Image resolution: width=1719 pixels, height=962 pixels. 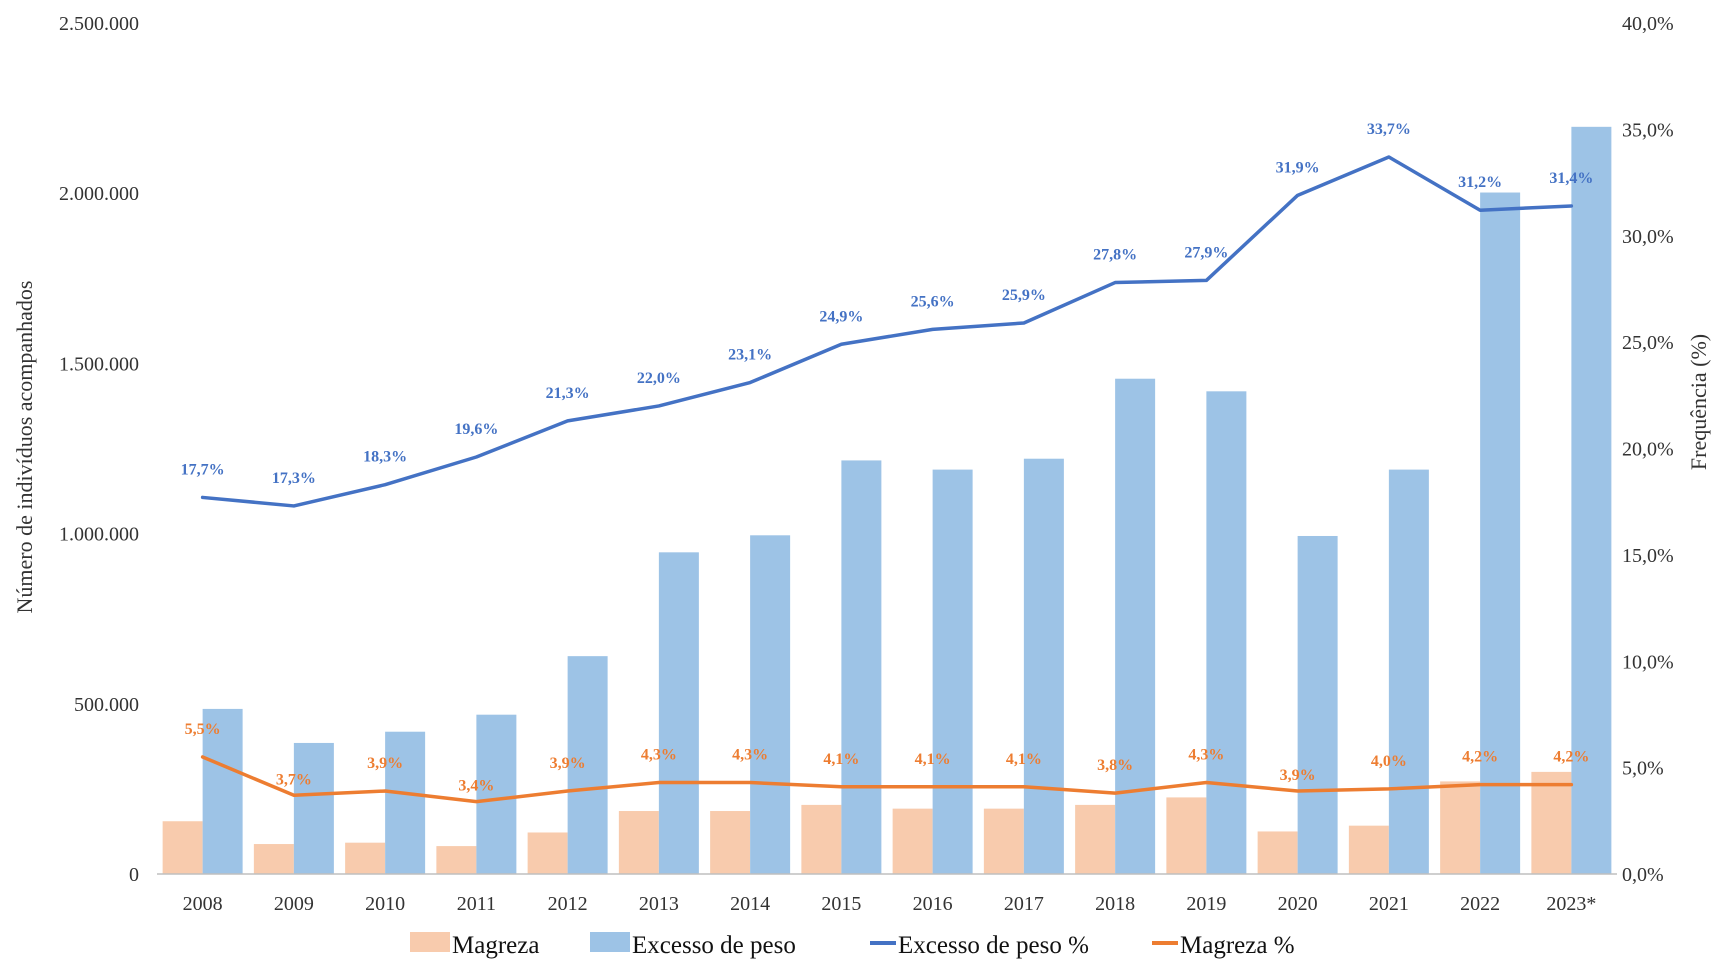 I want to click on y-right-tick-label: 30,0%, so click(x=1648, y=237).